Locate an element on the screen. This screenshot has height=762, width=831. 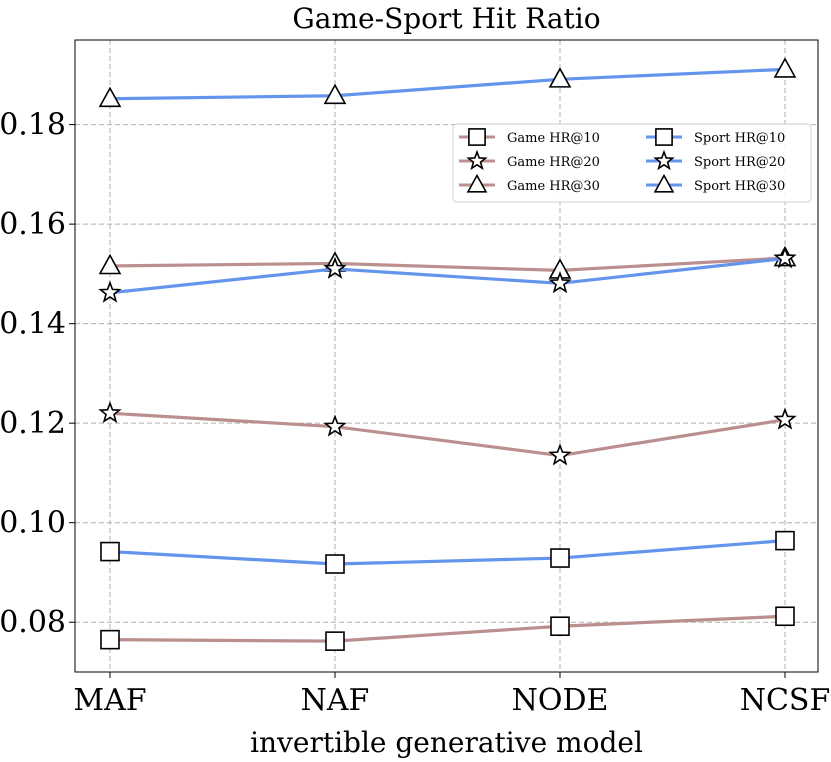
legend-entry-sport-hr-30: Sport HR@30 is located at coordinates (715, 183).